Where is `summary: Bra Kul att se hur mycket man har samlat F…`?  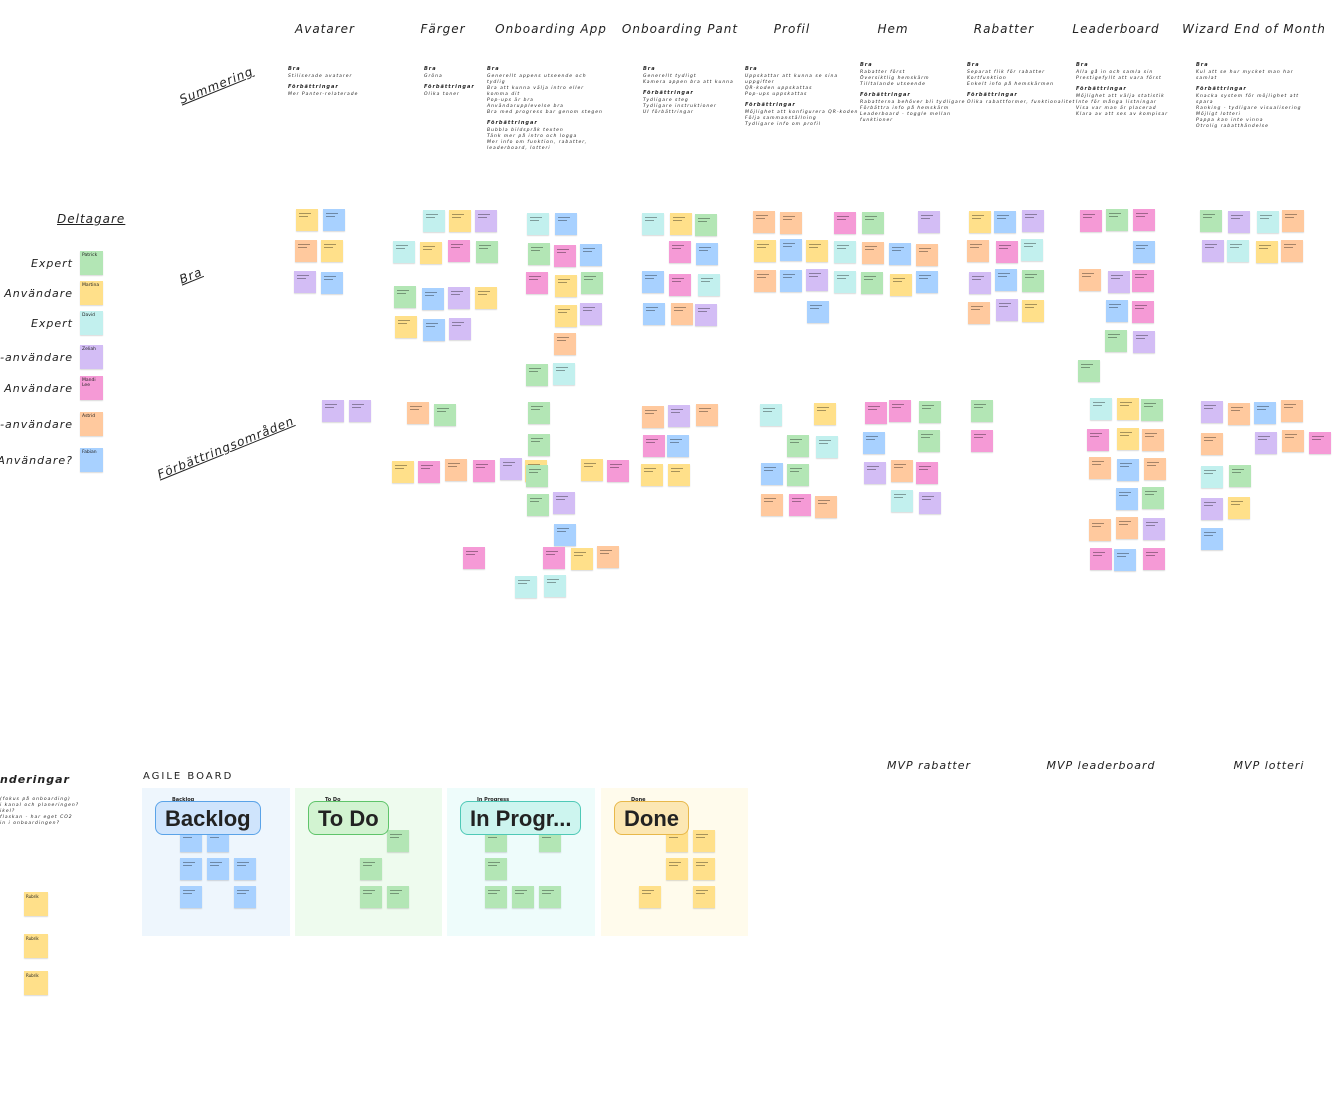
summary: Bra Kul att se hur mycket man har samlat F… is located at coordinates (1256, 94).